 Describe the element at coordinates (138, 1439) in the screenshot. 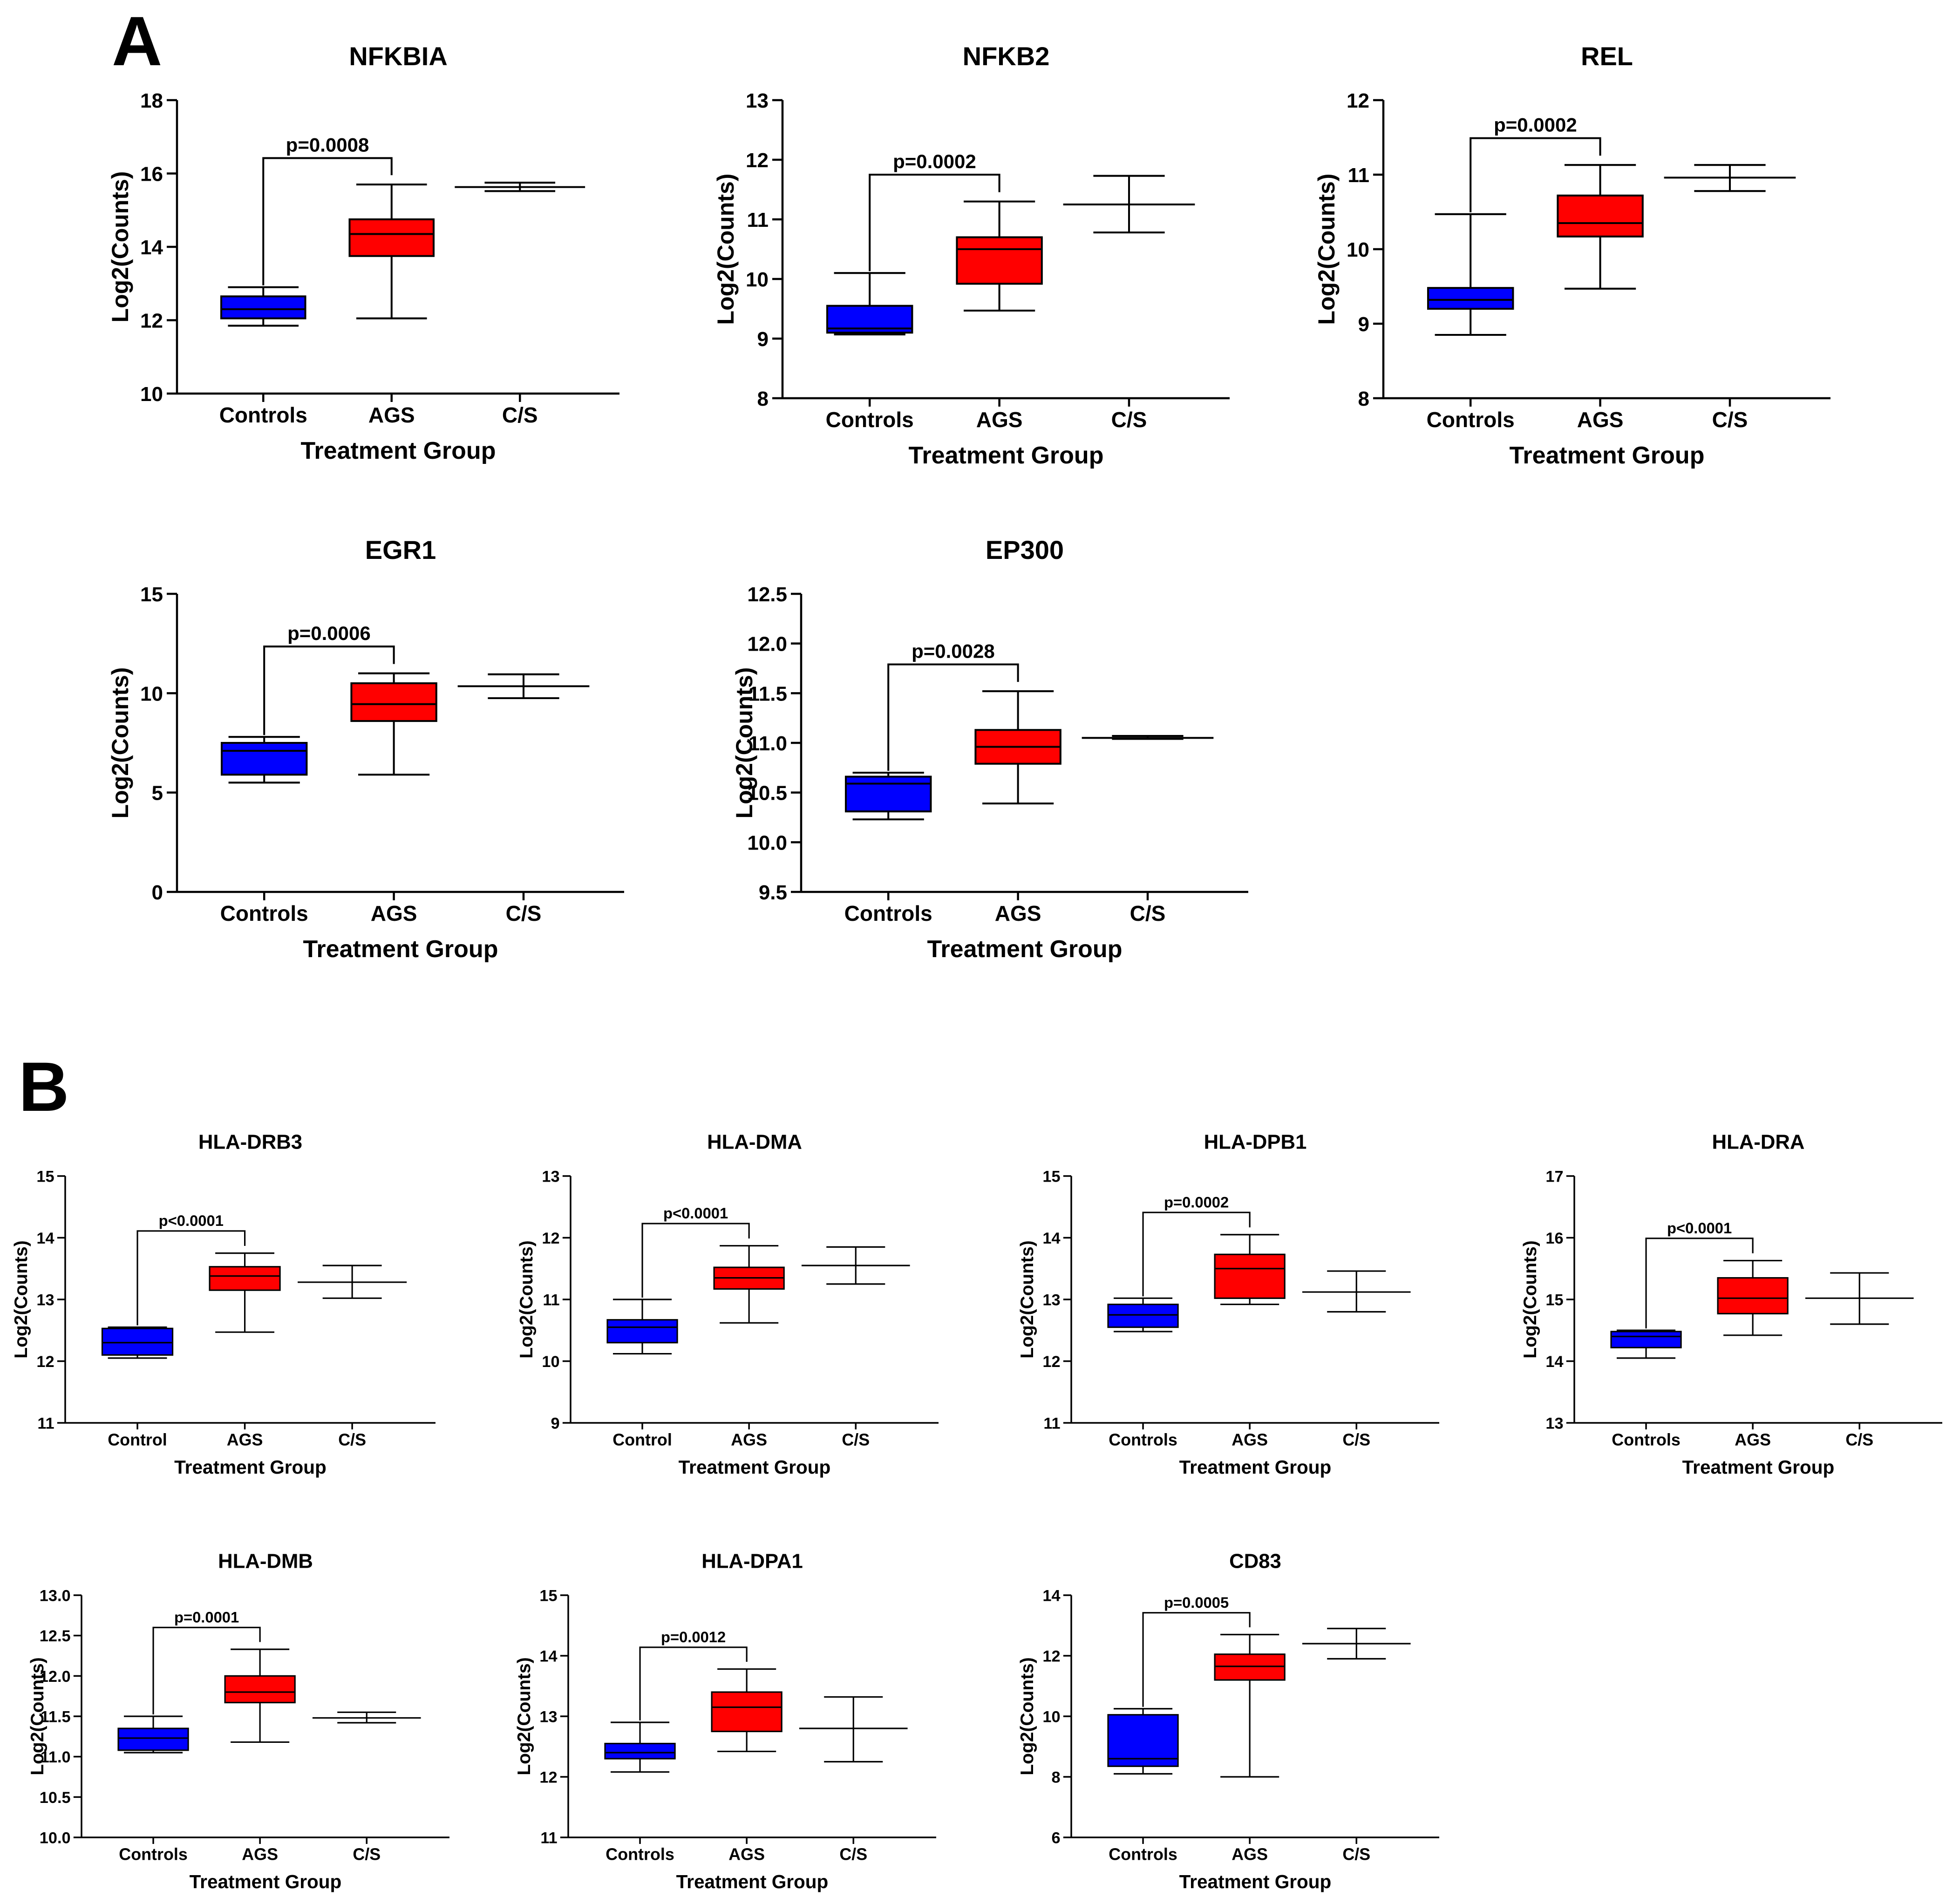

I see `x-tick-label: Control` at that location.